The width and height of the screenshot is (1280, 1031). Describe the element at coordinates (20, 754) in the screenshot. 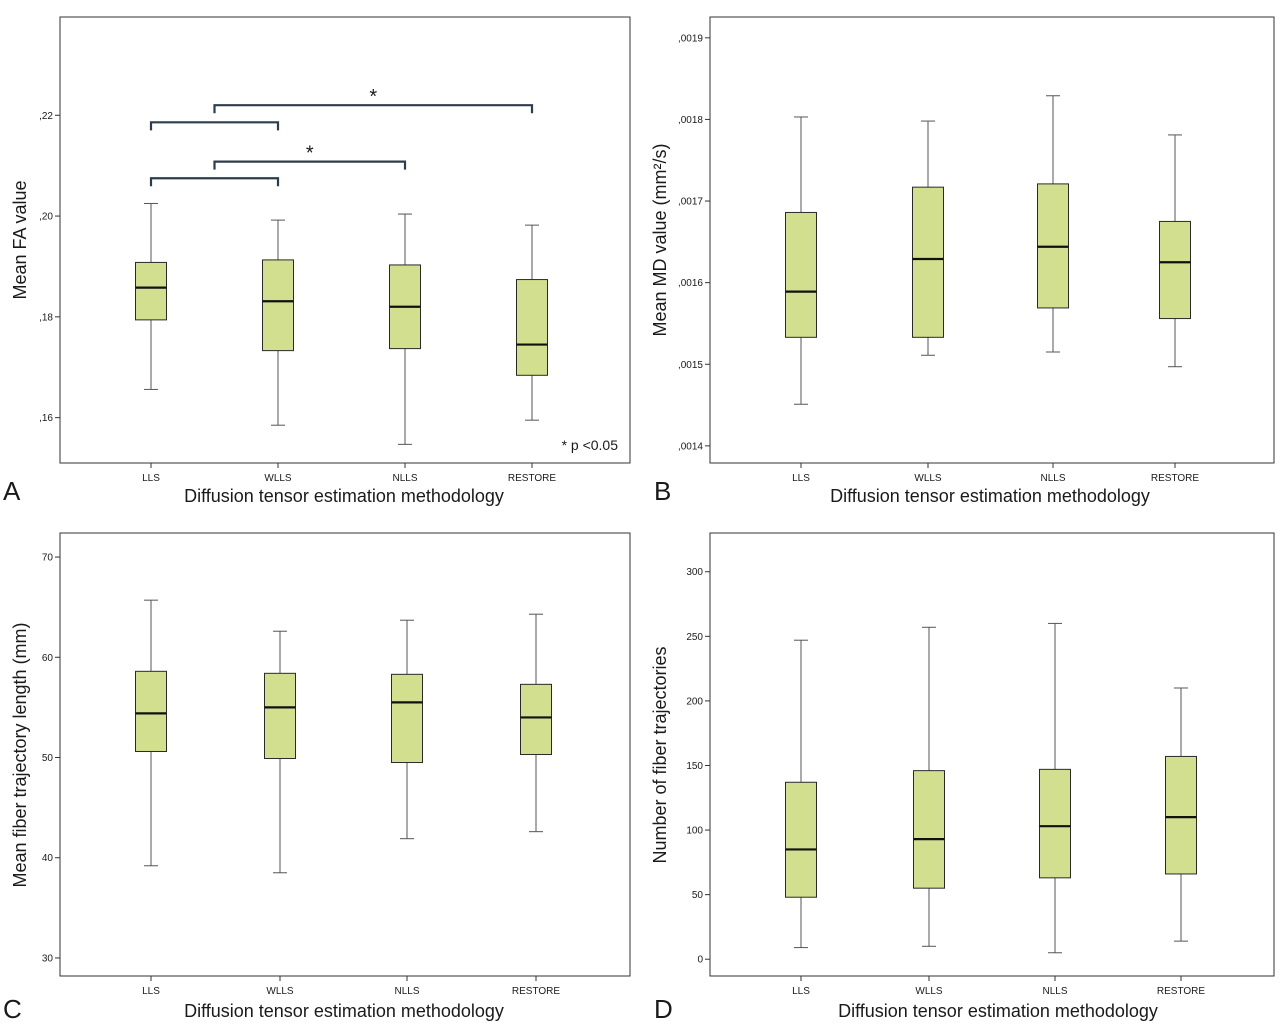

I see `y-axis-title-c: Mean fiber trajectory length (mm)` at that location.